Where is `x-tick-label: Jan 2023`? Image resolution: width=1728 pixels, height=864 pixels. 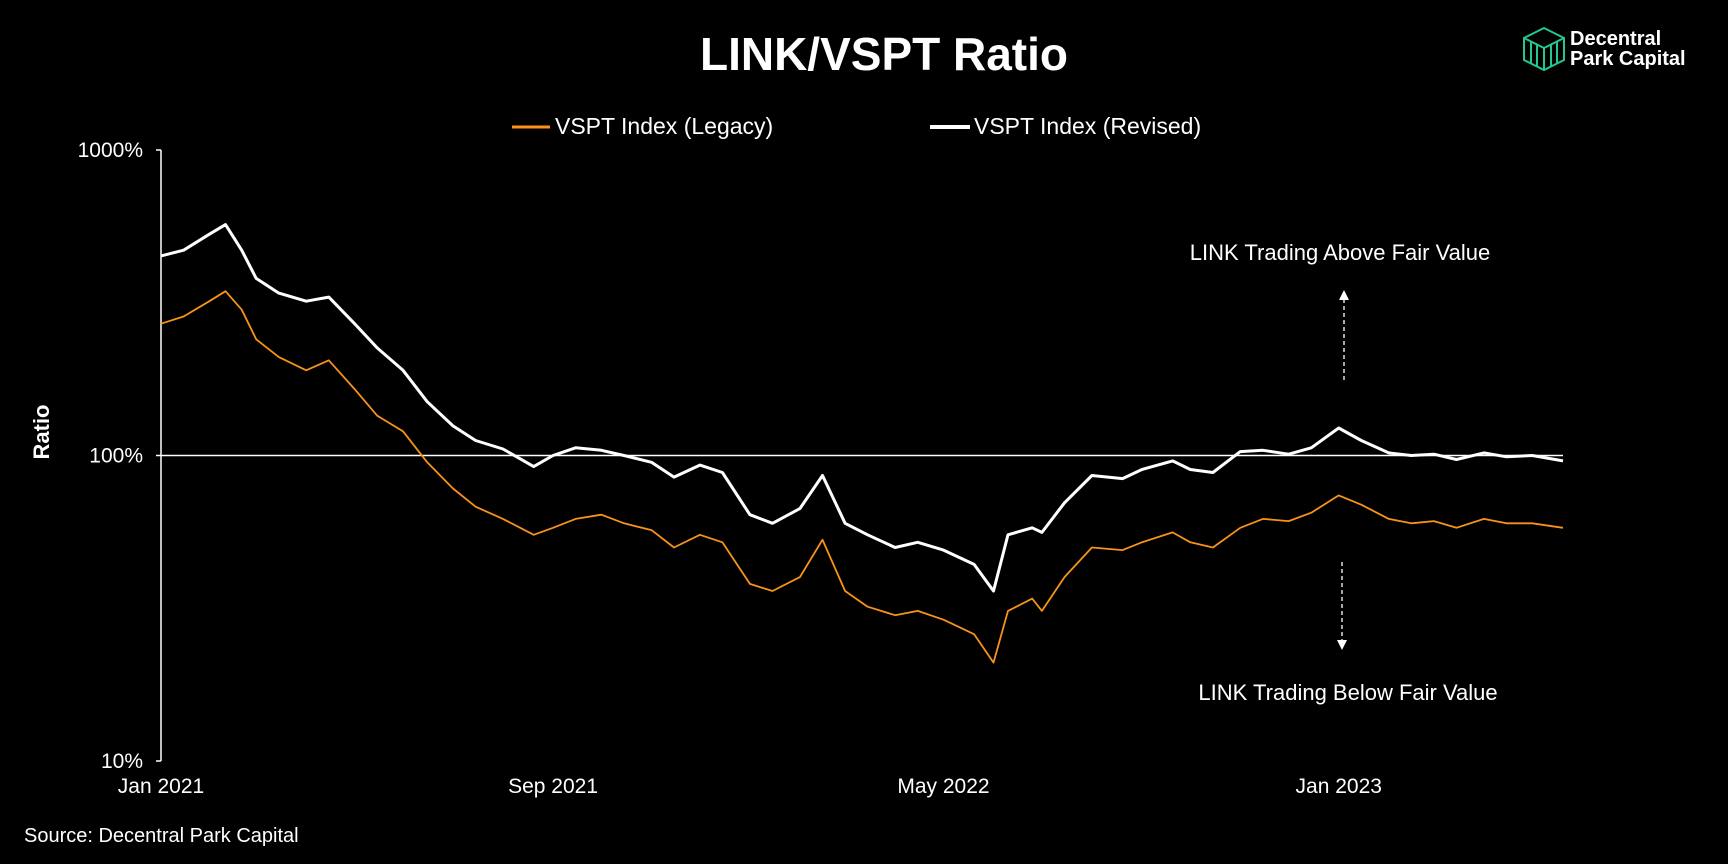
x-tick-label: Jan 2023 is located at coordinates (1339, 786).